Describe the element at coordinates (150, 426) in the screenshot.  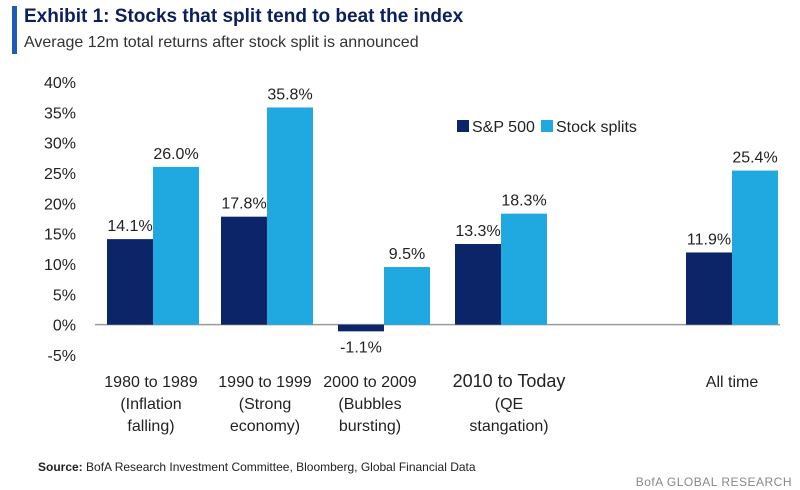
I see `category-label: falling)` at that location.